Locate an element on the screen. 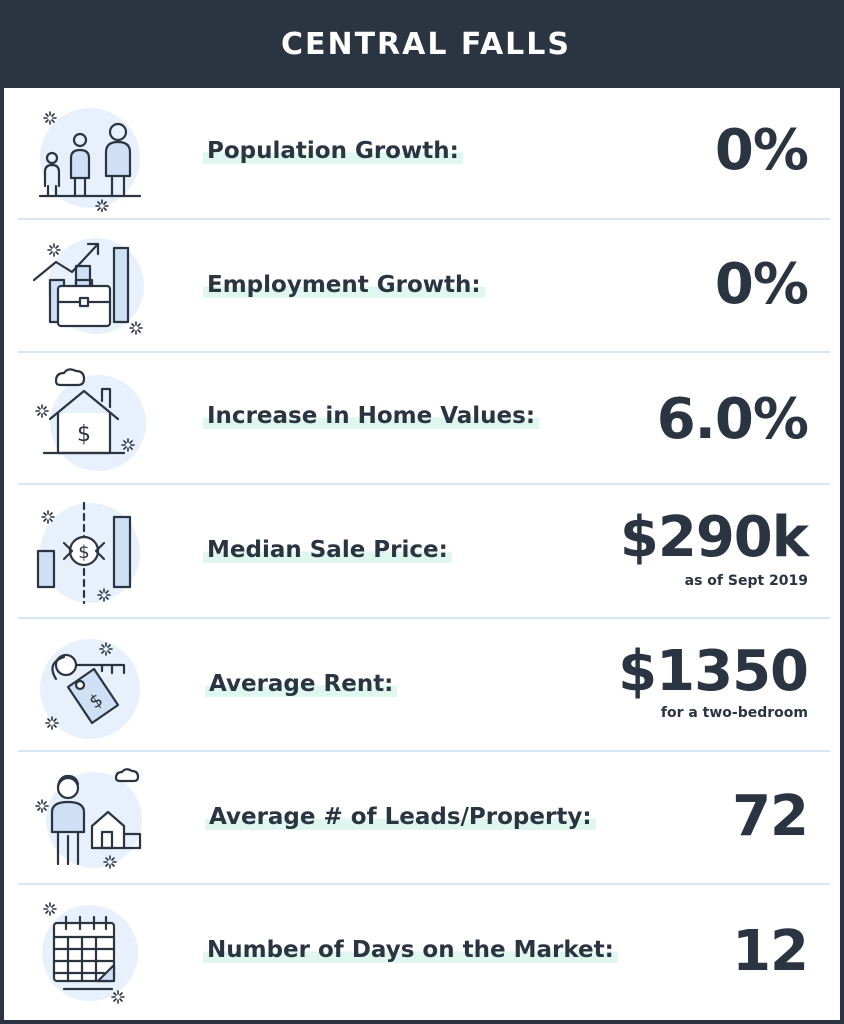 The image size is (844, 1024). metric-note: for a two-bedroom is located at coordinates (734, 713).